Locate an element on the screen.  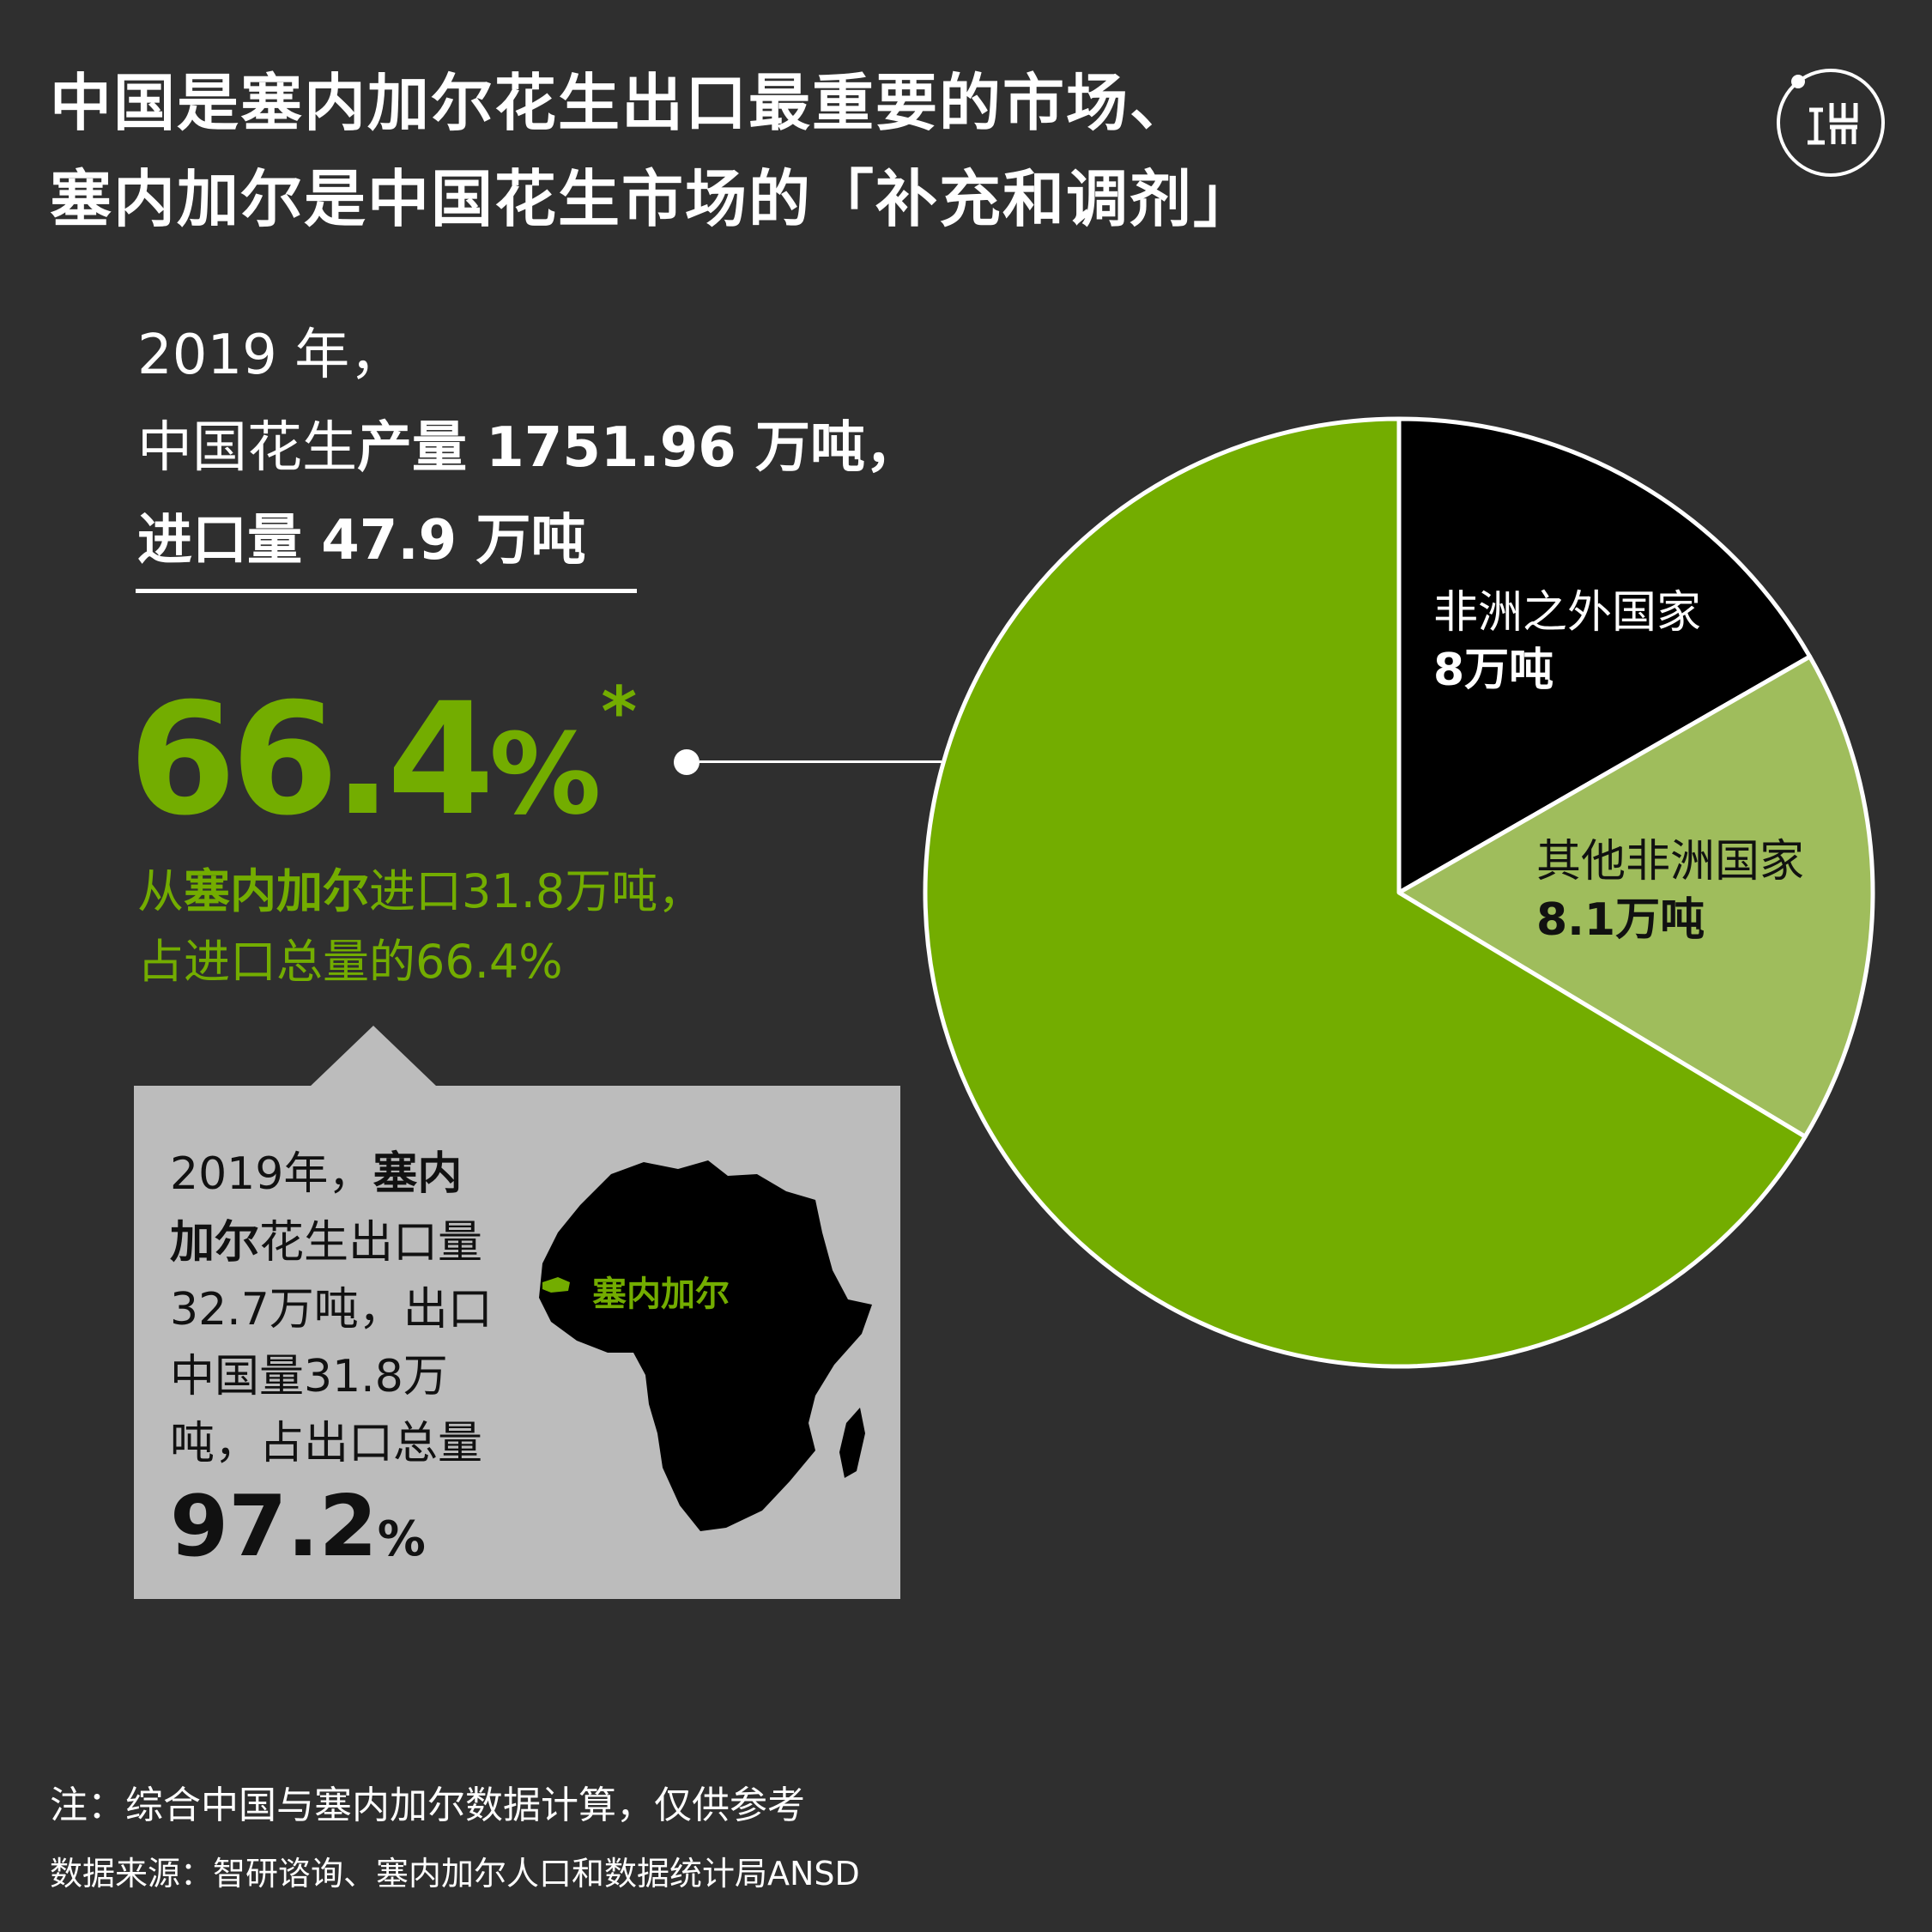
senegal-map-label: 塞内加尔 is located at coordinates (661, 1294).